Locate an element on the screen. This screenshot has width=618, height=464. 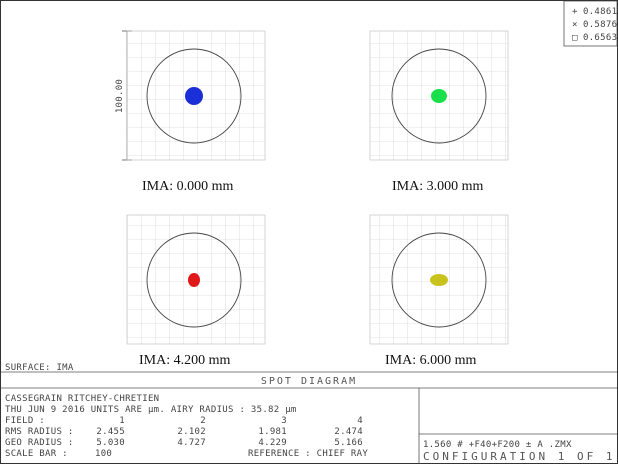
geo-label: GEO RADIUS : is located at coordinates (39, 443).